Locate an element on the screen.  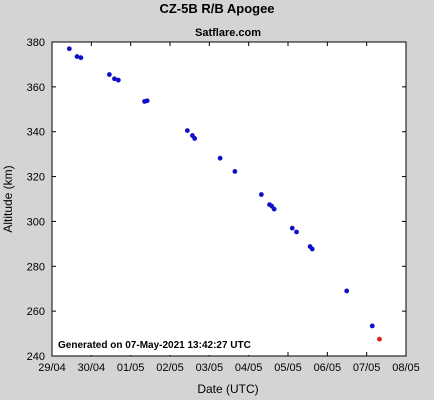
x-axis-label: Date (UTC) is located at coordinates (227, 389).